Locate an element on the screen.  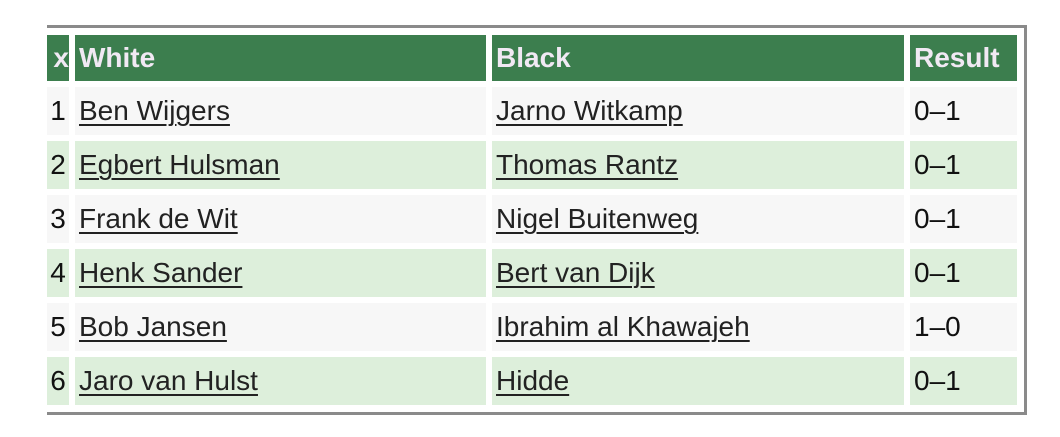
black-cell: Ibrahim al Khawajeh is located at coordinates (698, 327).